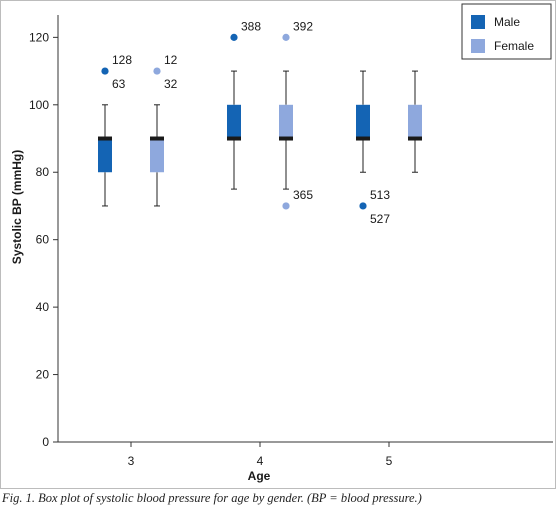 This screenshot has width=556, height=510. I want to click on outlier-label: 365, so click(303, 195).